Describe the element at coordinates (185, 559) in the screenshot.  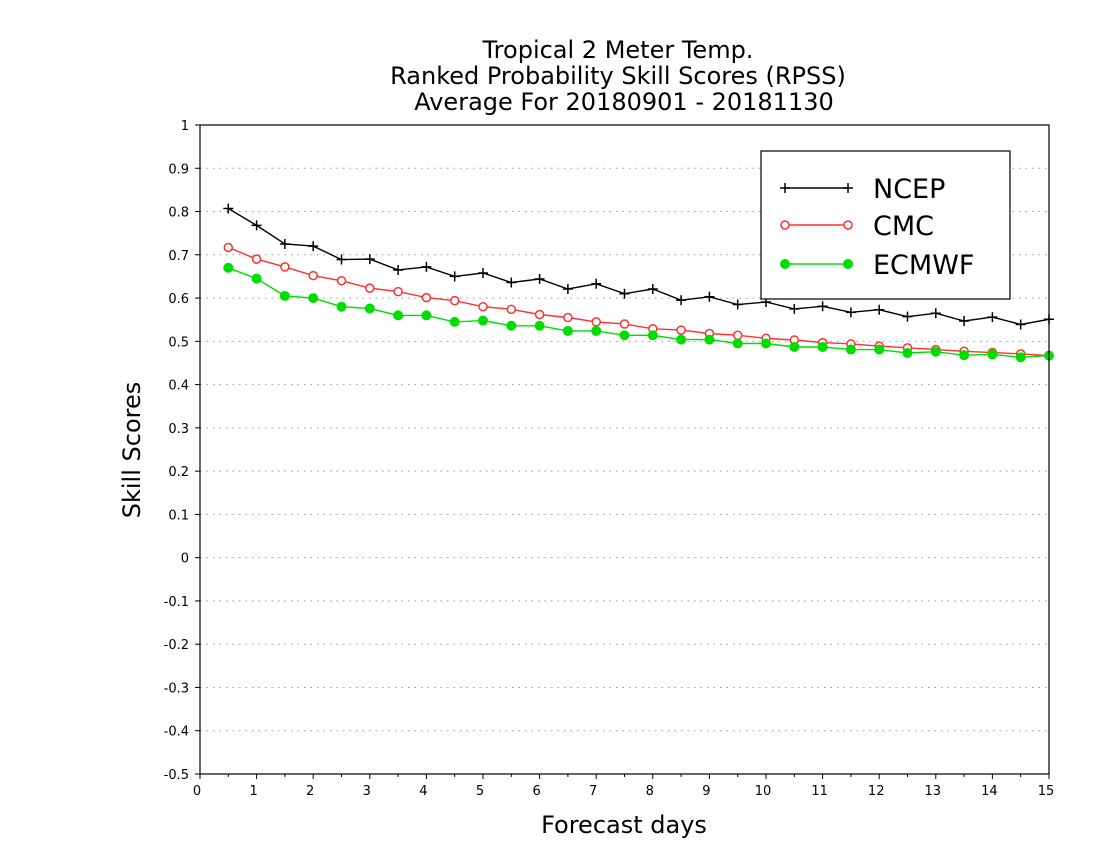
I see `y-tick-label: 0` at that location.